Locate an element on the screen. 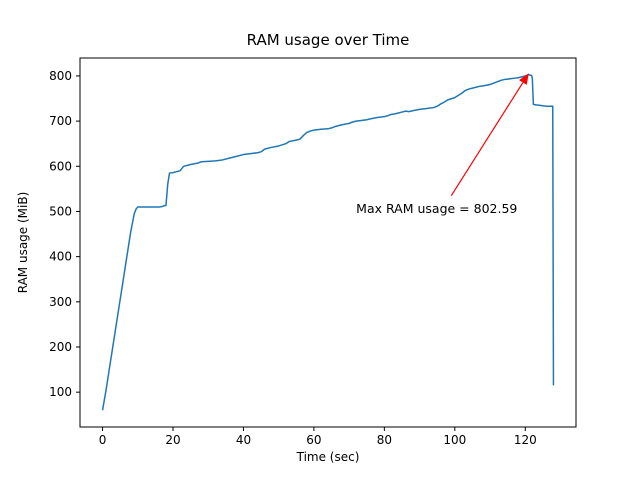  annotation-arrow-head is located at coordinates (524, 79).